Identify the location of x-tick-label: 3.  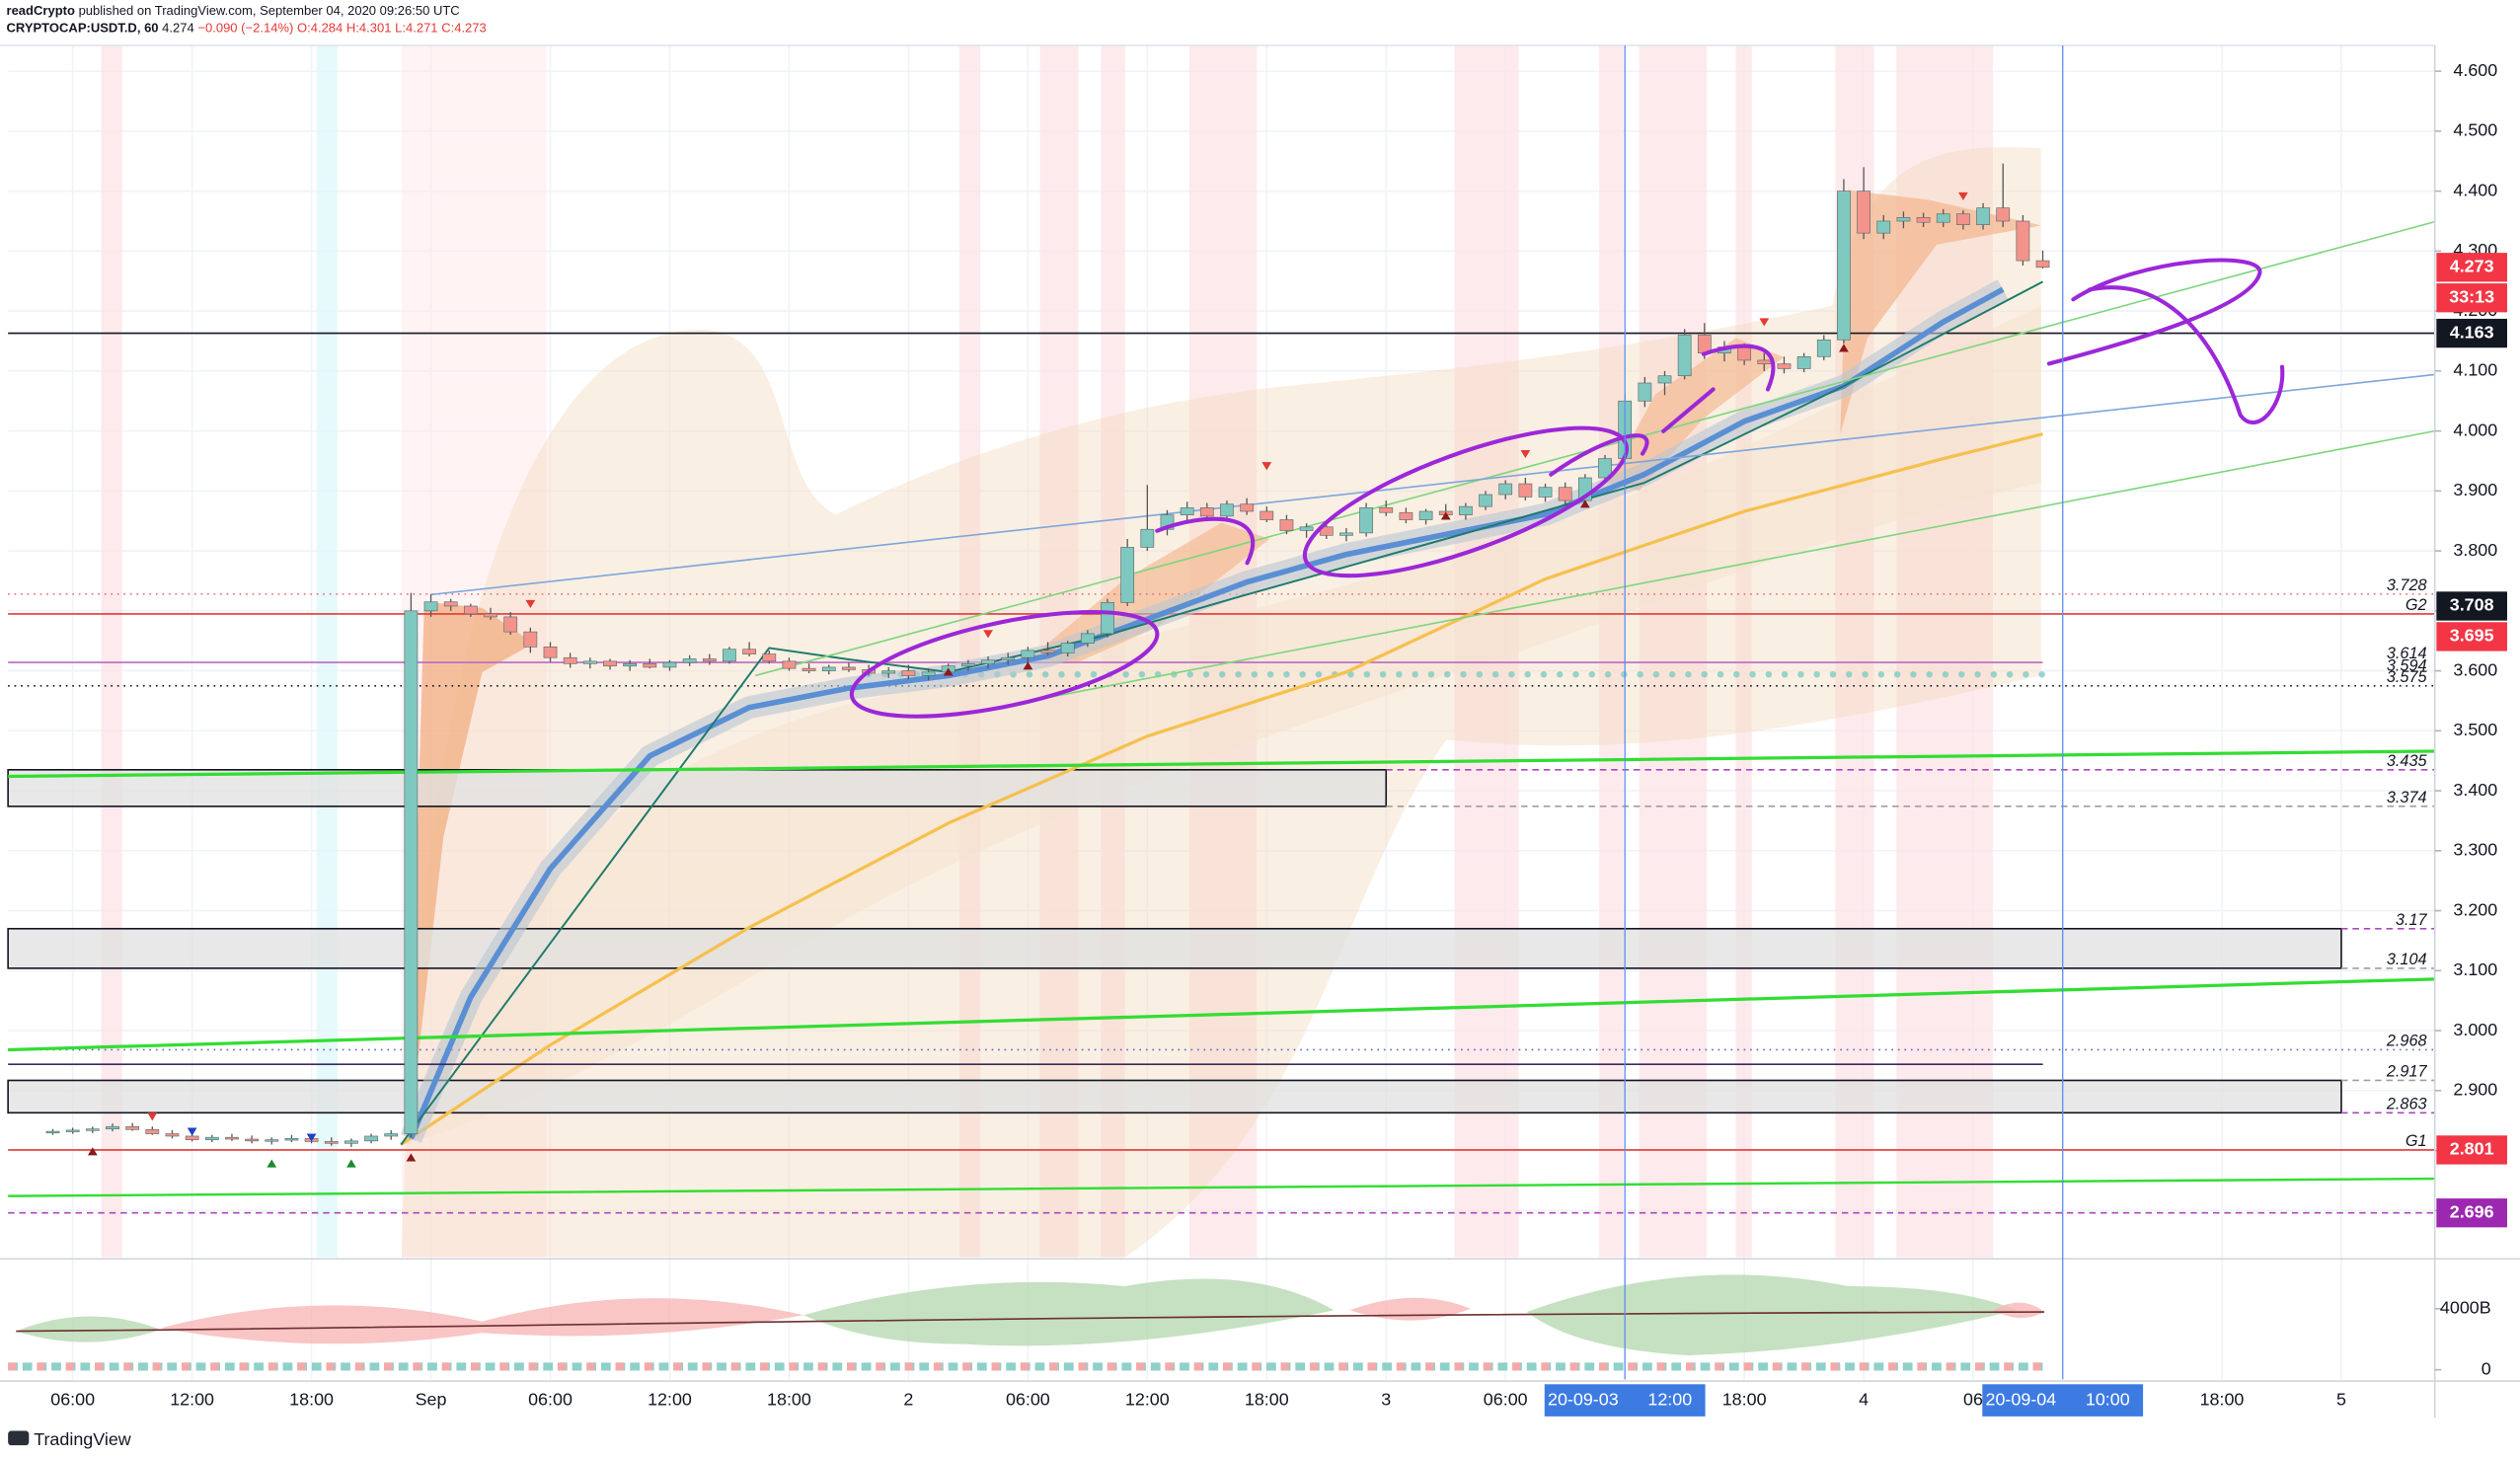
(1386, 1399).